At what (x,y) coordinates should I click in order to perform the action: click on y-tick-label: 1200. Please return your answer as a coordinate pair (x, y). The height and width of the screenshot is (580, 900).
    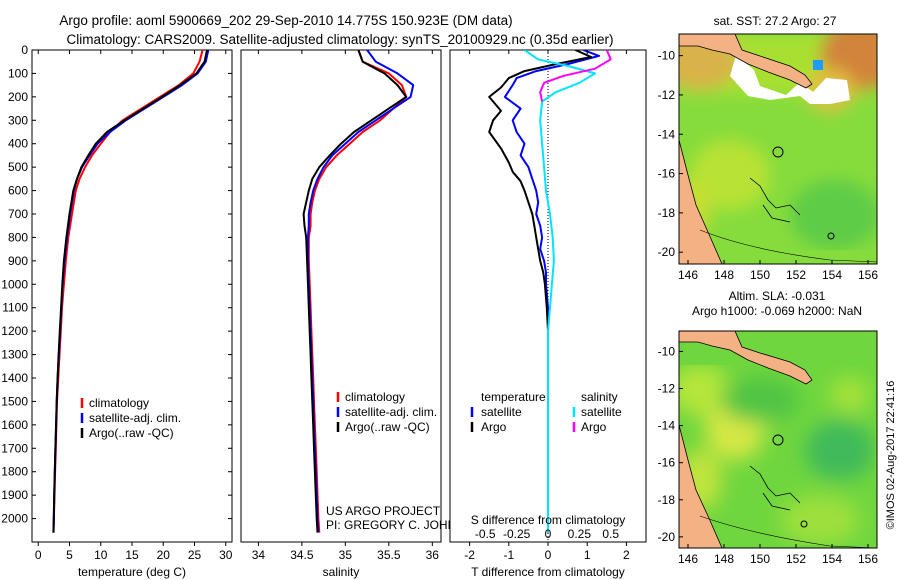
    Looking at the image, I should click on (14, 331).